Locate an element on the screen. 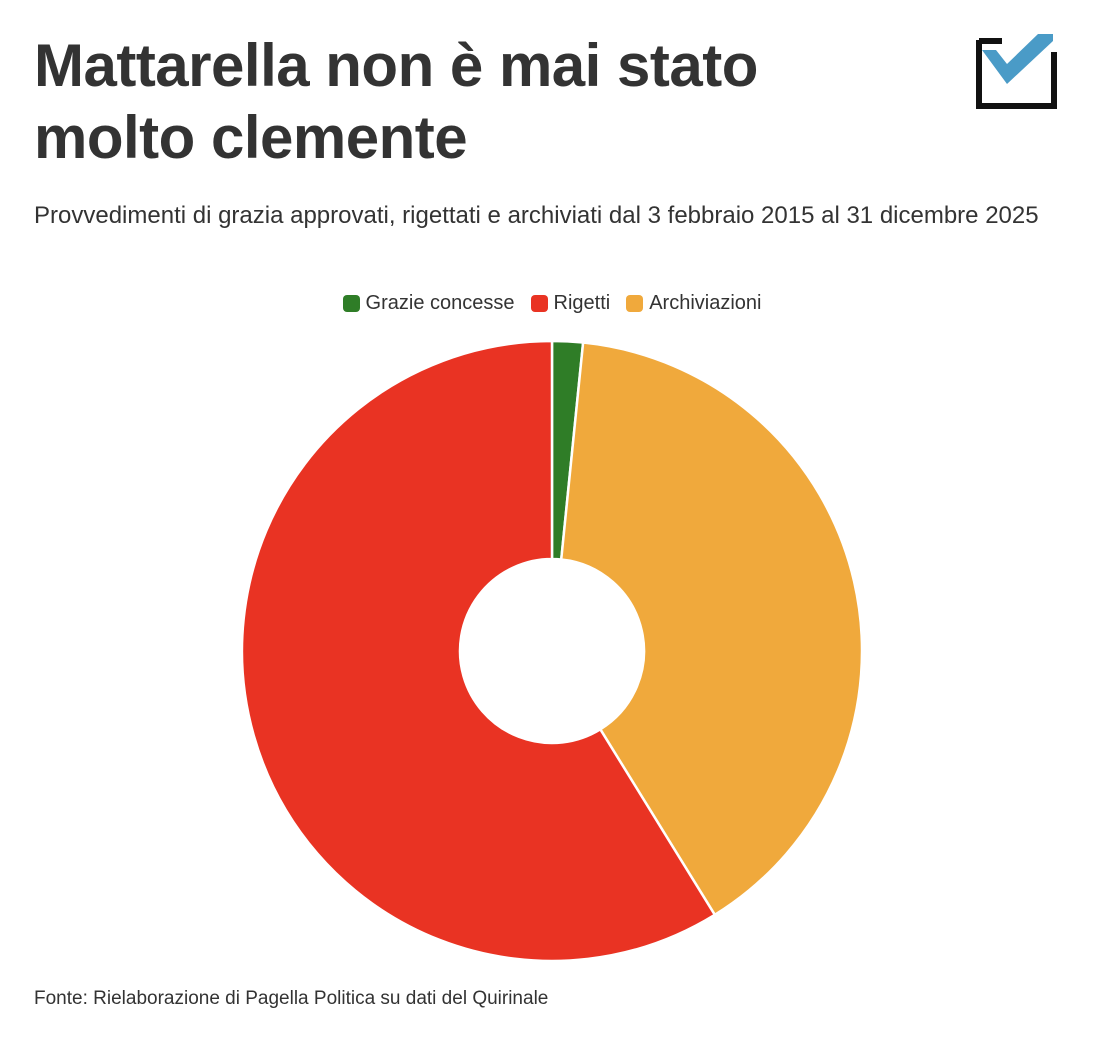  logo-box-outline is located at coordinates (1016, 74).